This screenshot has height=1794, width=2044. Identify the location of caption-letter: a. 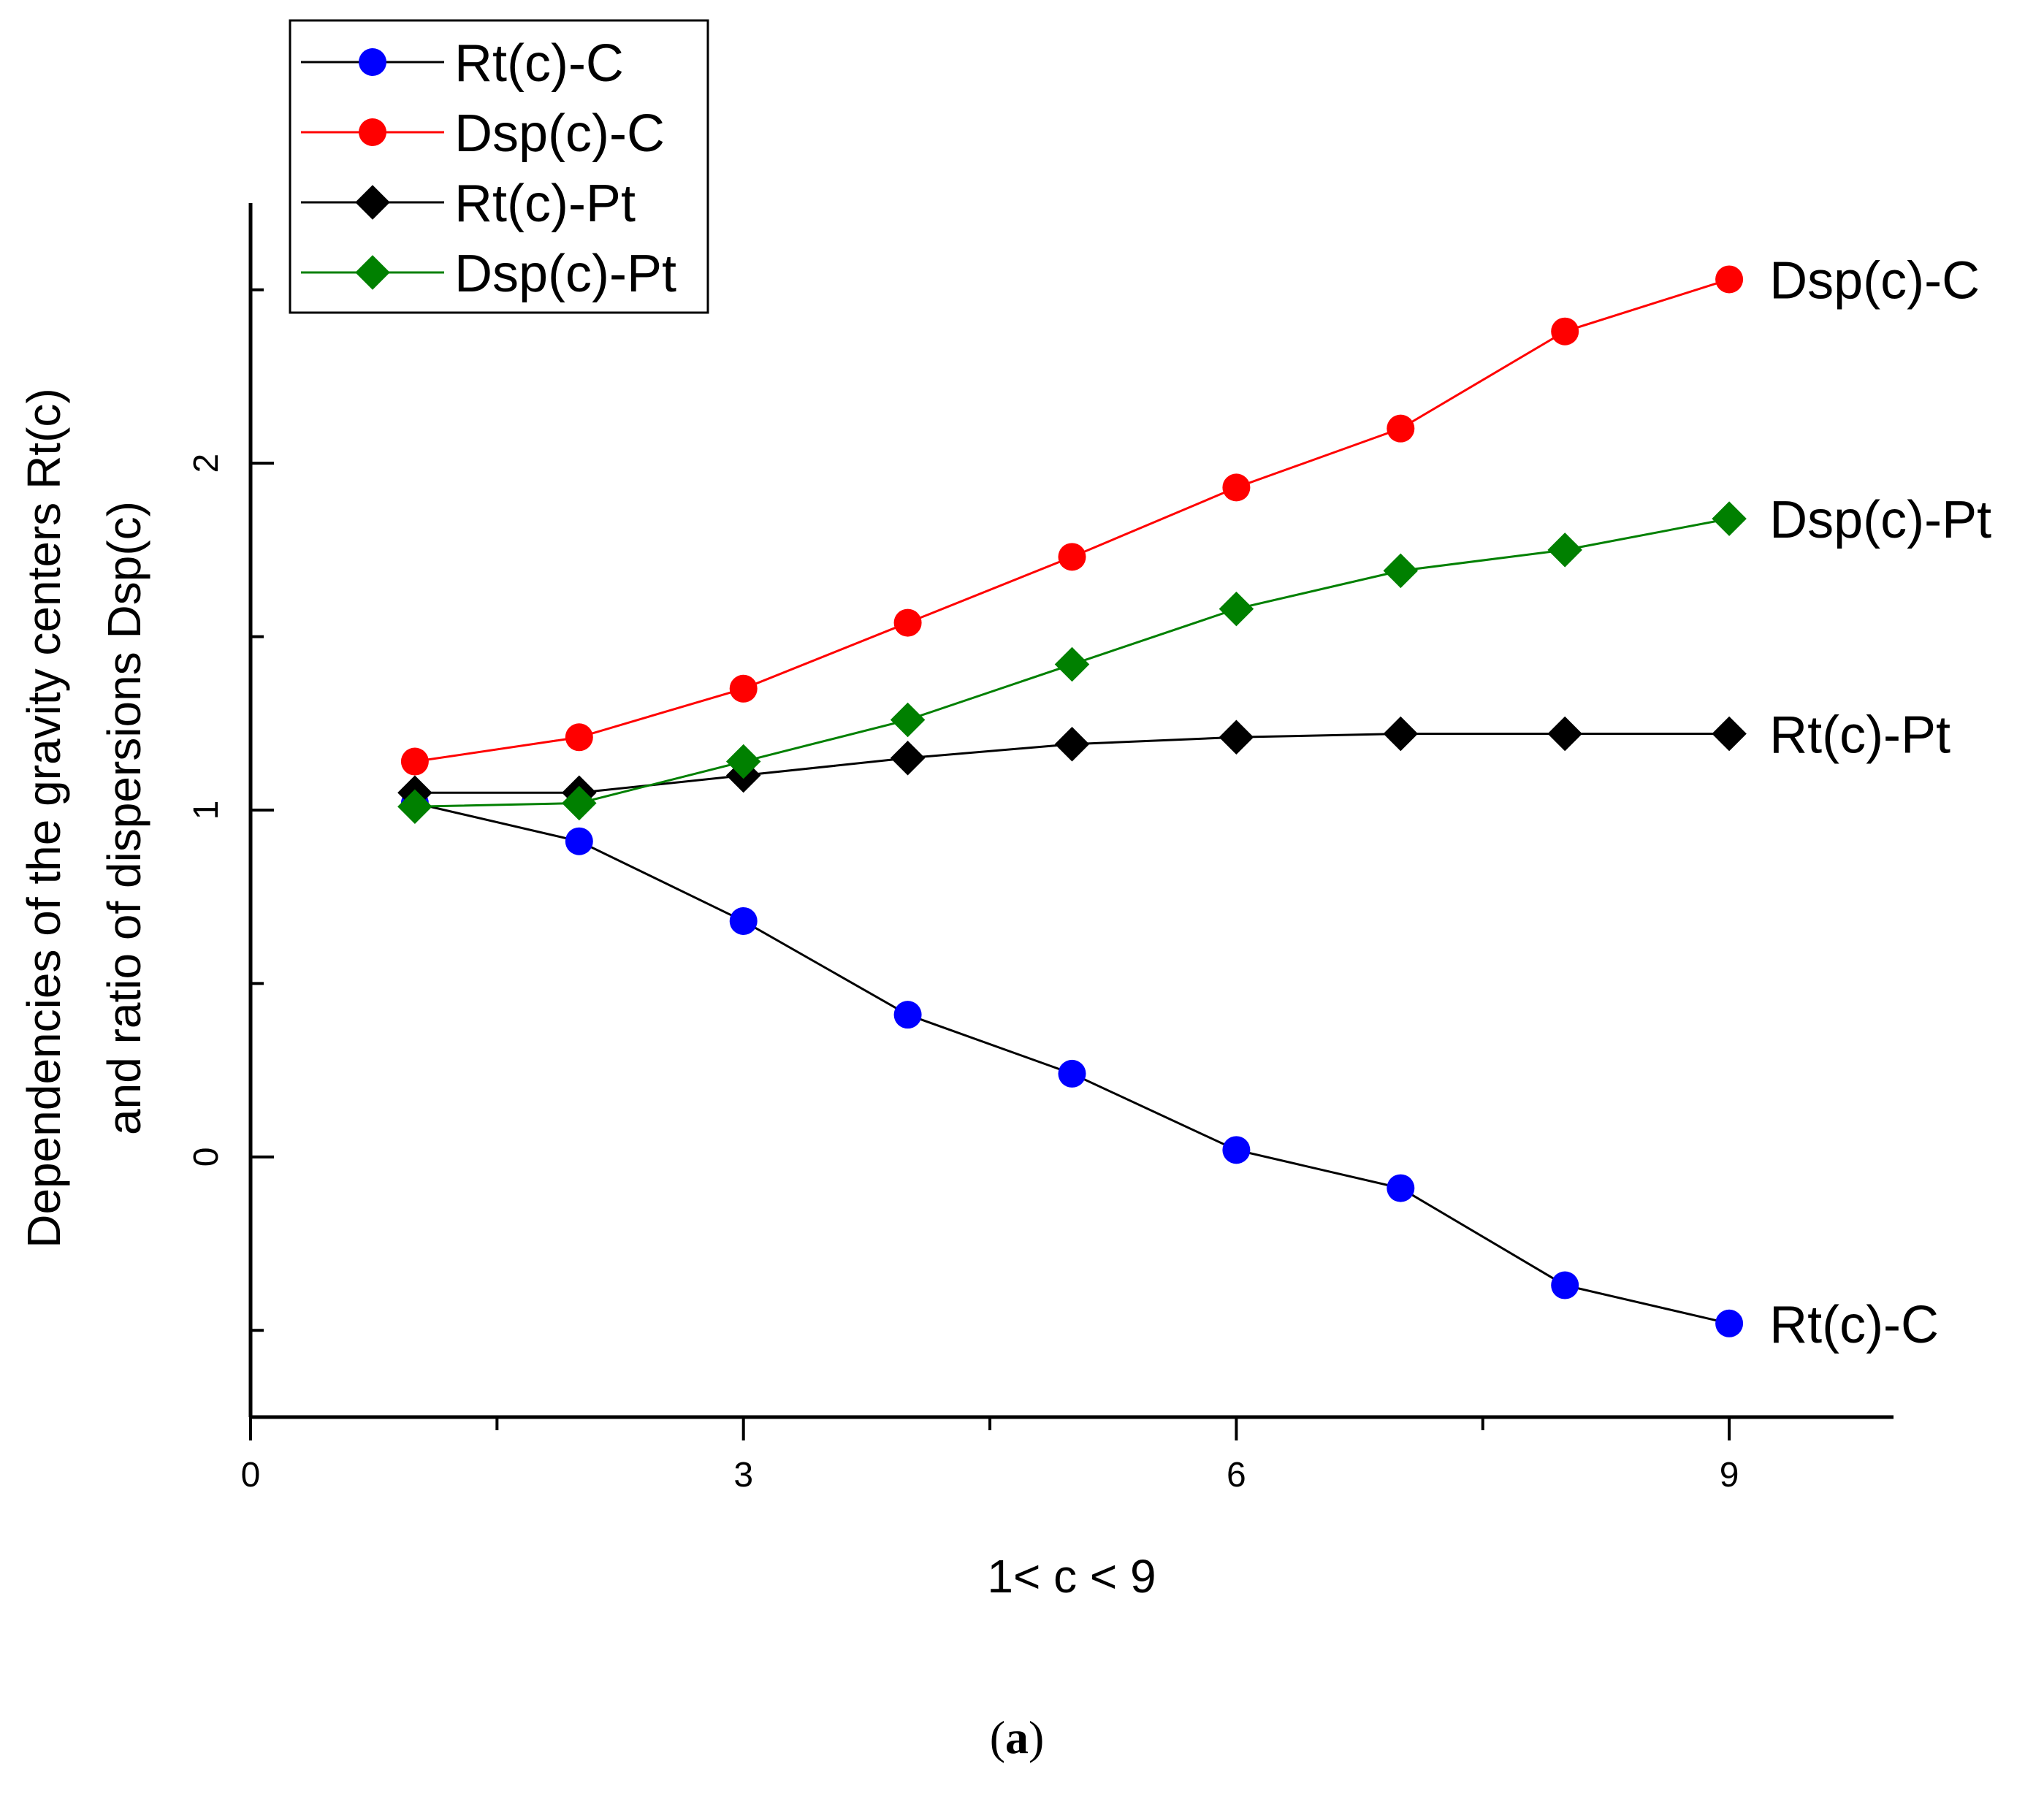
(1017, 1737).